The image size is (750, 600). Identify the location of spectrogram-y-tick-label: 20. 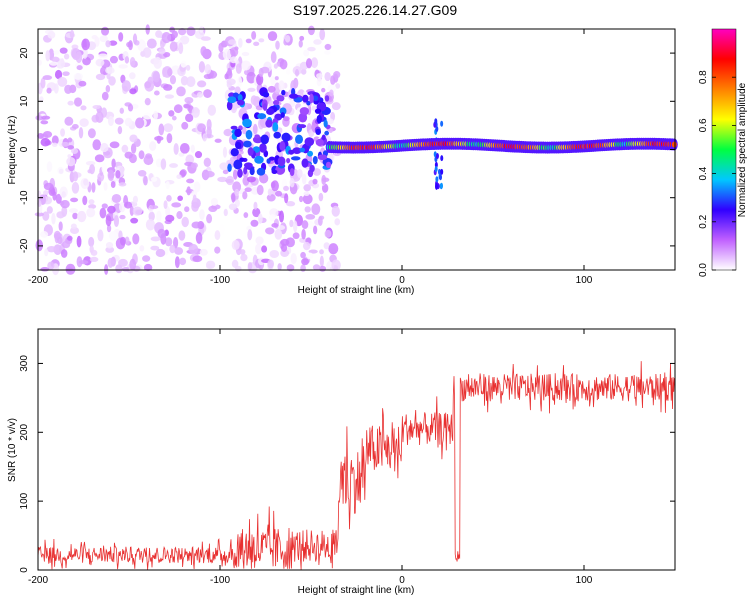
(24, 53).